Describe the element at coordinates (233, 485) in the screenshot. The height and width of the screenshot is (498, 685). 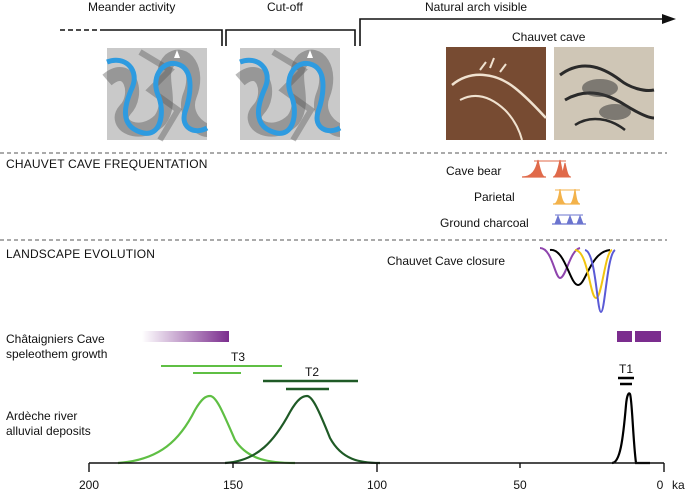
I see `axis-tick-label: 150` at that location.